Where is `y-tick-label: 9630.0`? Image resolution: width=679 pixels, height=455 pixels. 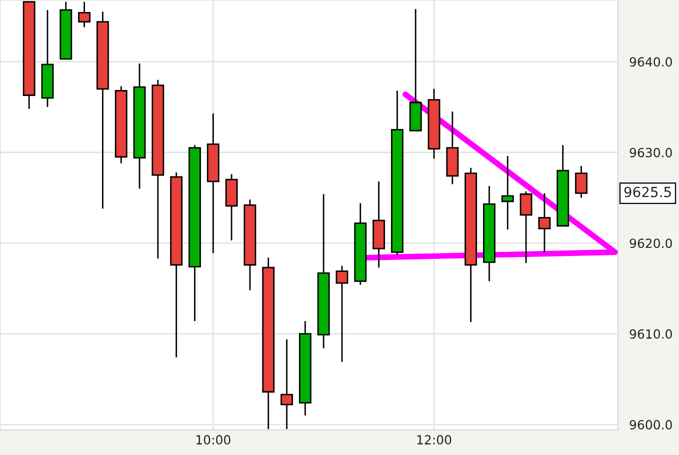 y-tick-label: 9630.0 is located at coordinates (651, 153).